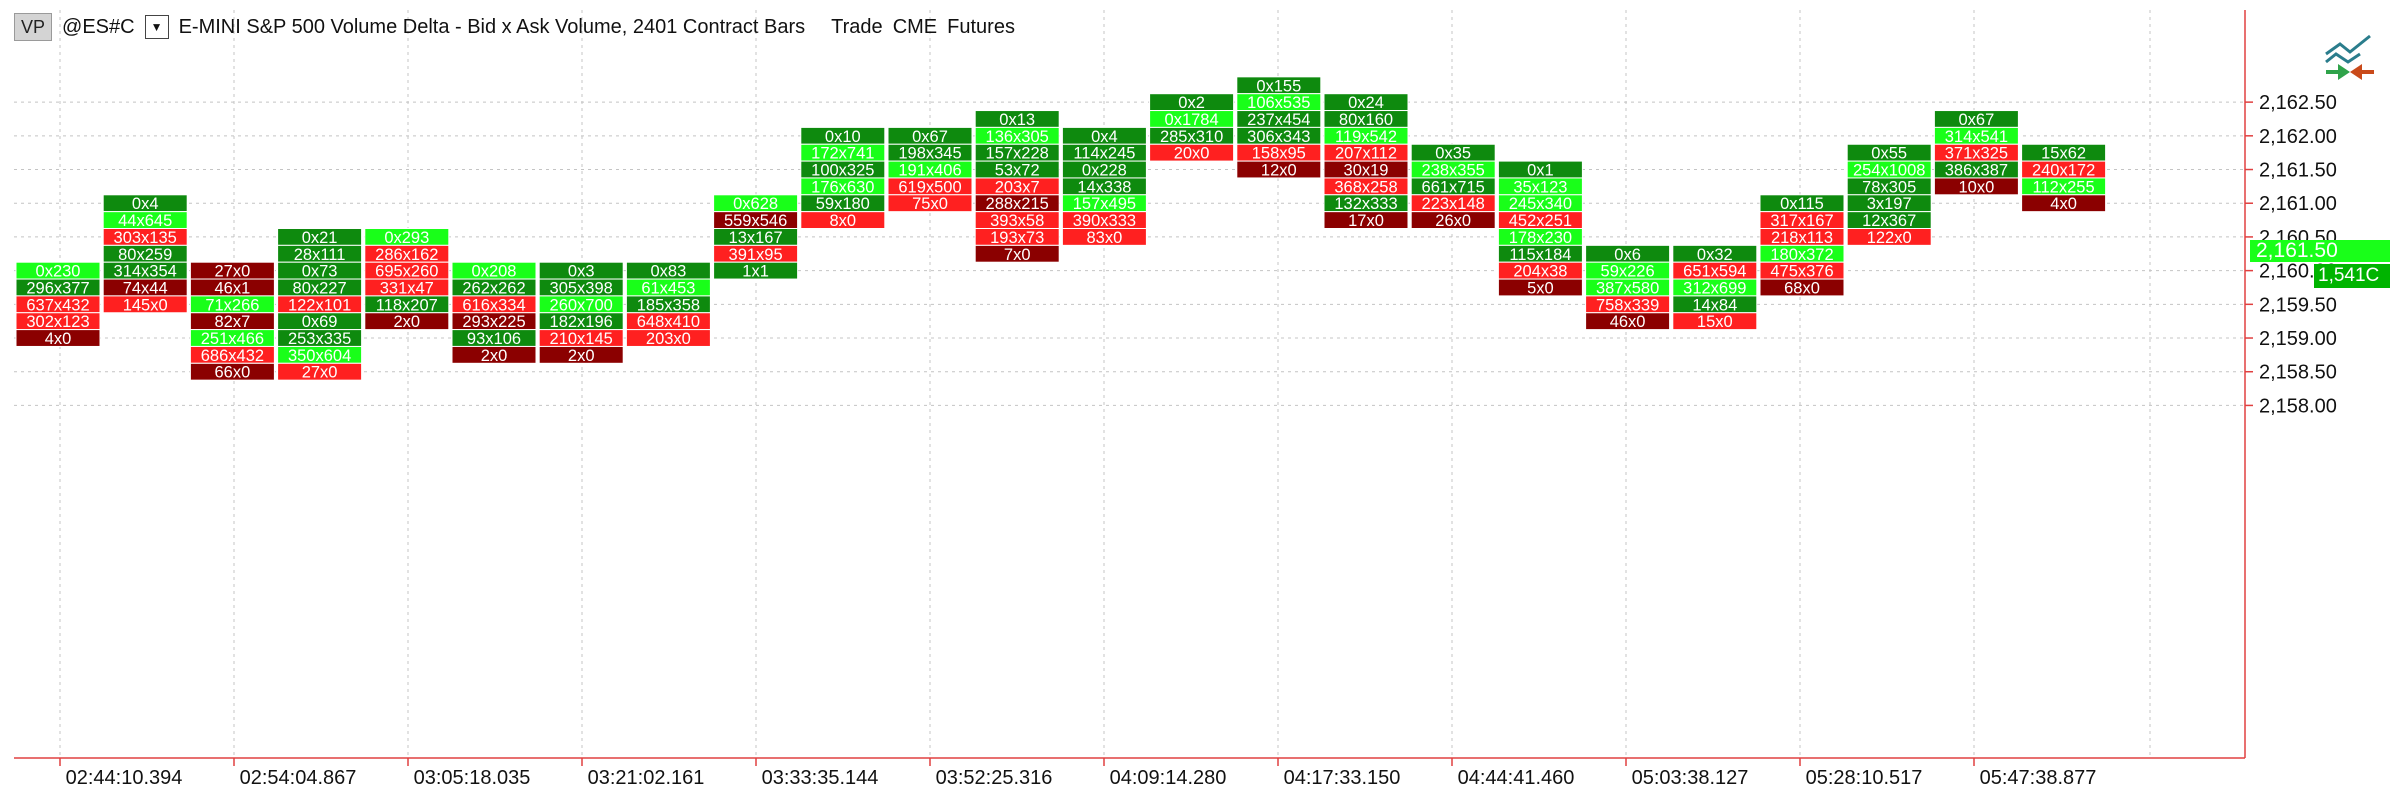 The height and width of the screenshot is (800, 2400). What do you see at coordinates (581, 356) in the screenshot?
I see `footprint-cell-label: 2x0` at bounding box center [581, 356].